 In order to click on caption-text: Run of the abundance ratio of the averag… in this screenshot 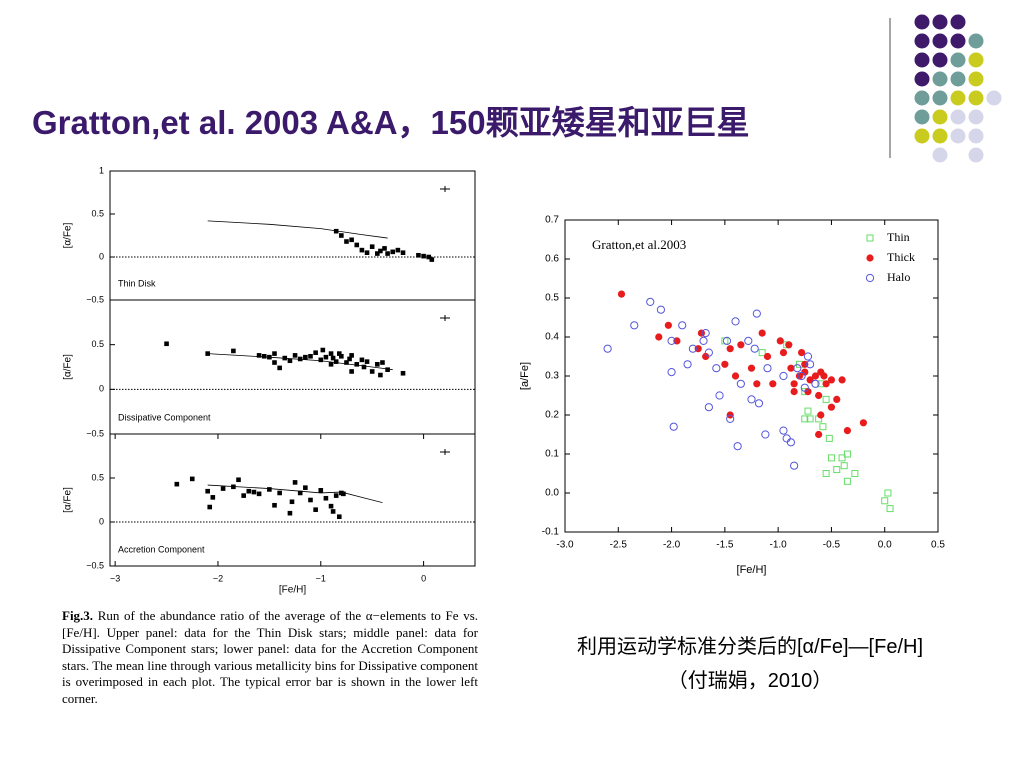, I will do `click(270, 657)`.